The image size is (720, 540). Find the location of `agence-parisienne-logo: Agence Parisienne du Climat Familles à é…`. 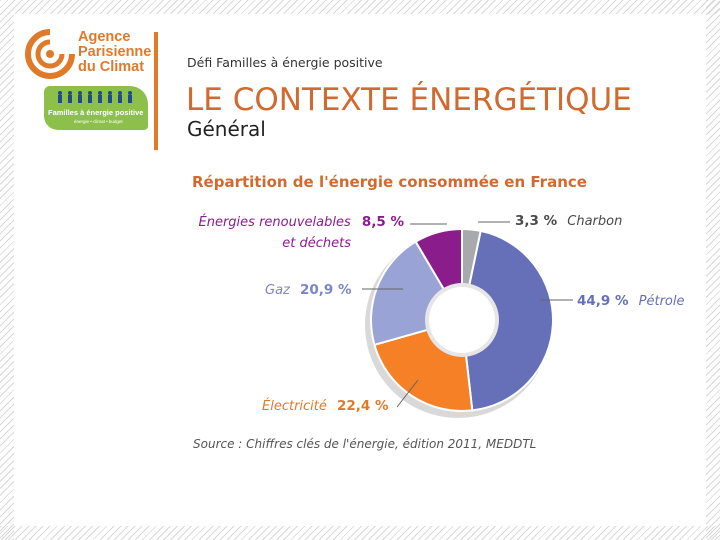

agence-parisienne-logo: Agence Parisienne du Climat Familles à é… is located at coordinates (92, 87).